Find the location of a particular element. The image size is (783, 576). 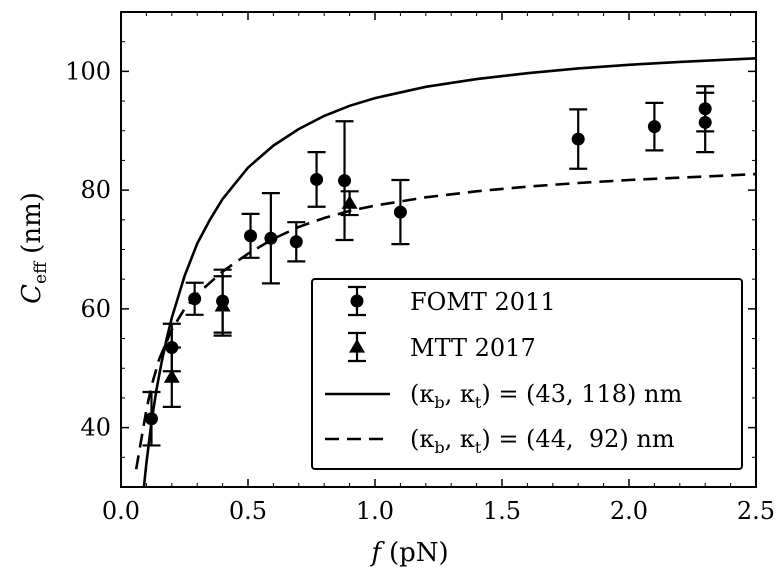

legend-label-dashed: (κb, κt) = (44, 92) nm is located at coordinates (542, 441).